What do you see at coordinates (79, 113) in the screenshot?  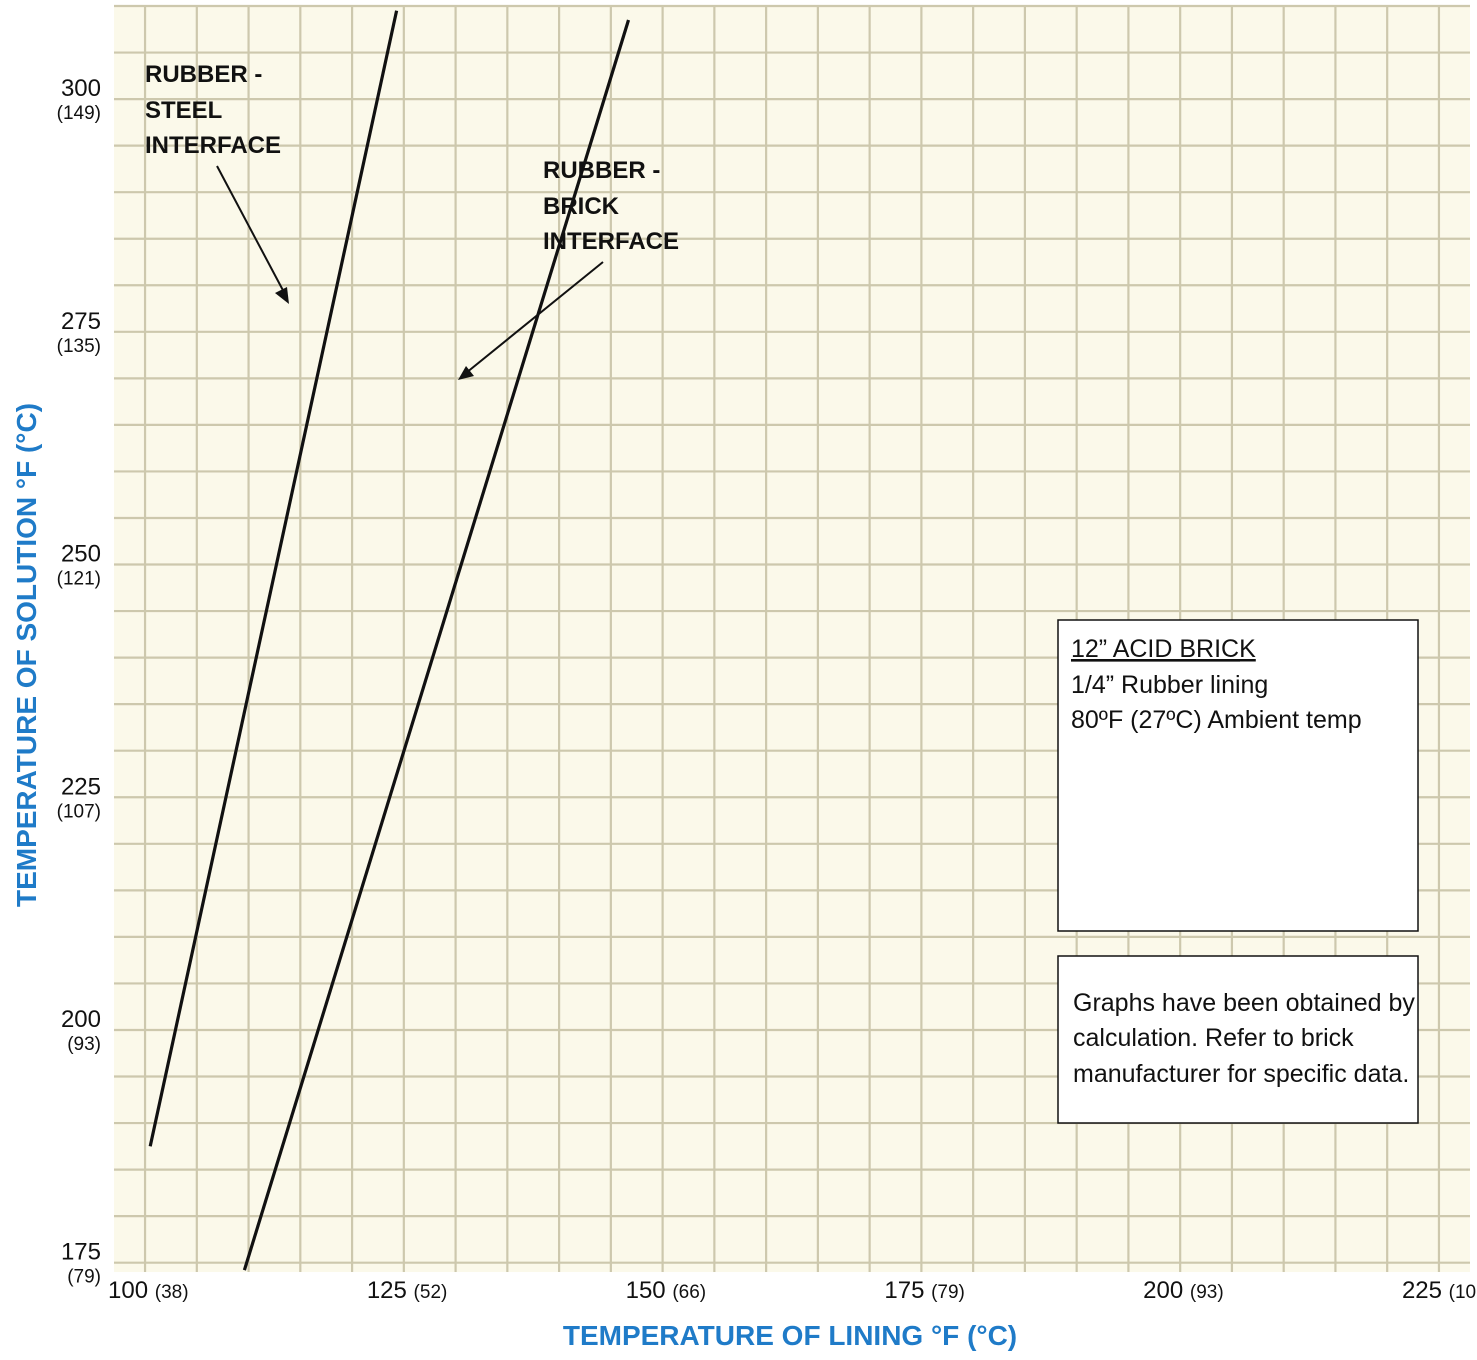 I see `y-tick-sublabel: (149)` at bounding box center [79, 113].